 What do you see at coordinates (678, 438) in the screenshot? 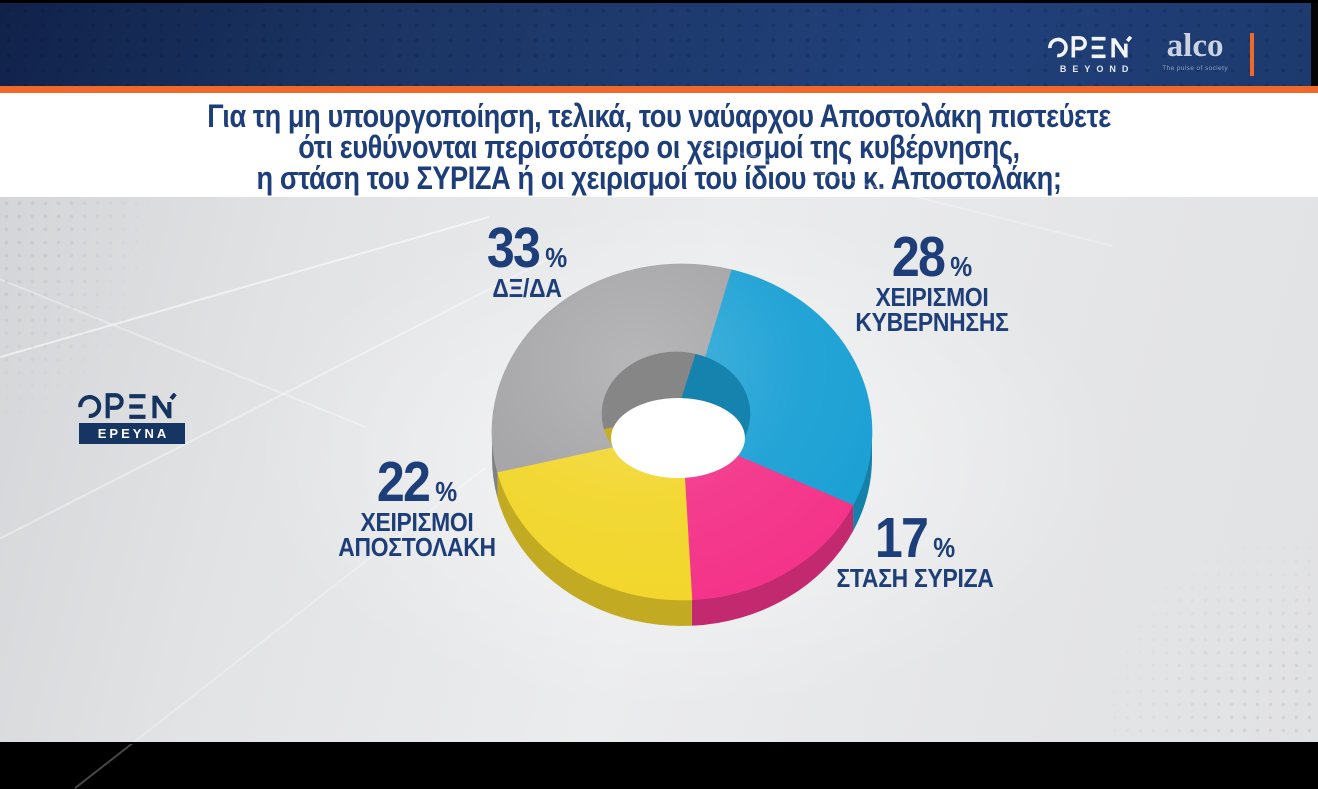
I see `donut-hole` at bounding box center [678, 438].